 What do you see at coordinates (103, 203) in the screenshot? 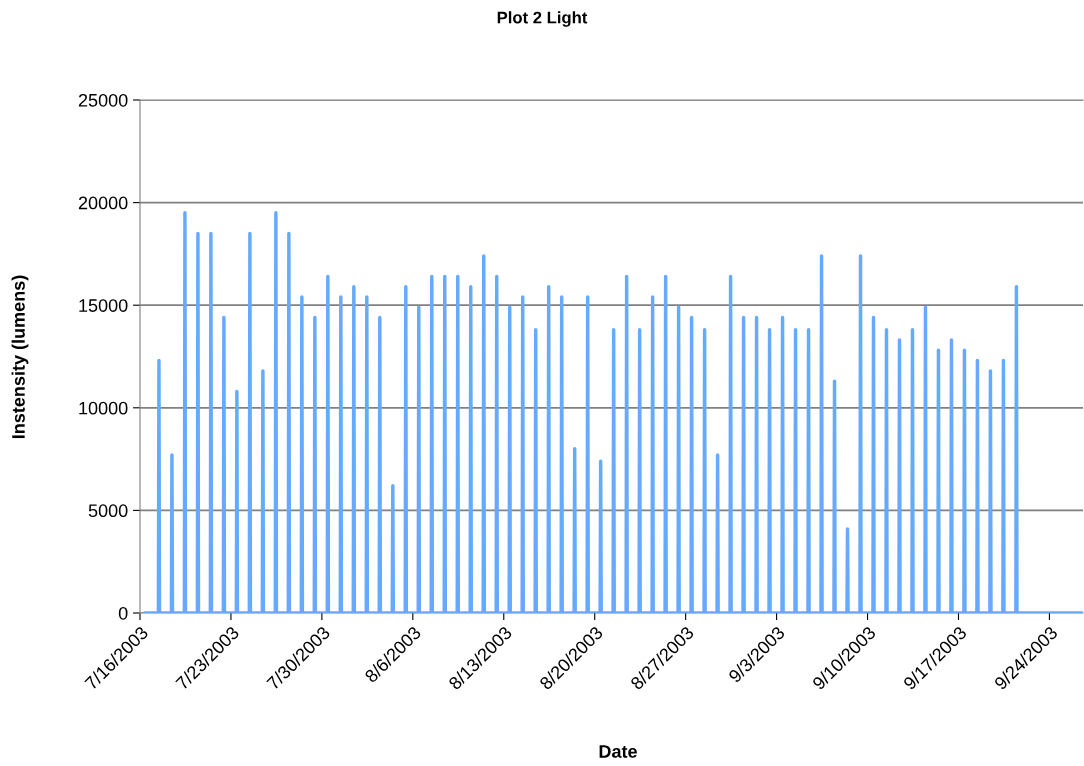
I see `y-tick-label: 20000` at bounding box center [103, 203].